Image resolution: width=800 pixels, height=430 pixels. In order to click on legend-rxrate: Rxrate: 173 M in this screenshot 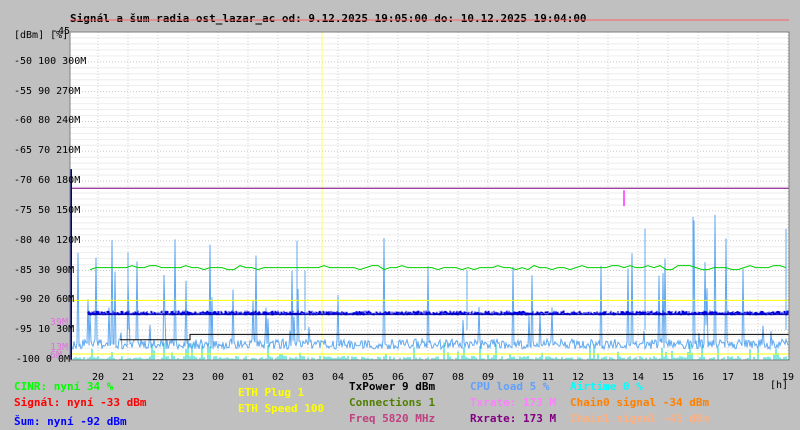, I will do `click(513, 418)`.